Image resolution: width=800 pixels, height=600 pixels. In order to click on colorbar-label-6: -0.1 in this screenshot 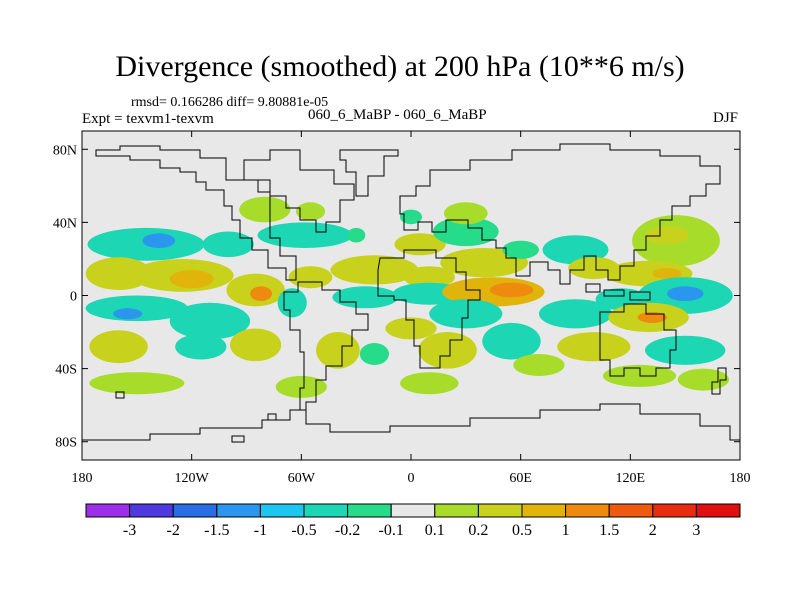, I will do `click(391, 530)`.